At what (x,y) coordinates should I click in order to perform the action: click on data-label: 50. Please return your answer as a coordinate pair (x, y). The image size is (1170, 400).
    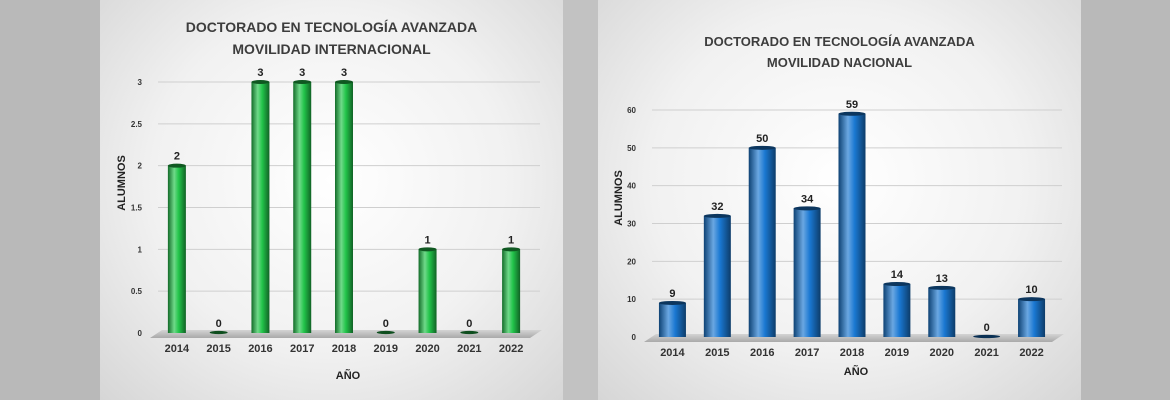
    Looking at the image, I should click on (762, 139).